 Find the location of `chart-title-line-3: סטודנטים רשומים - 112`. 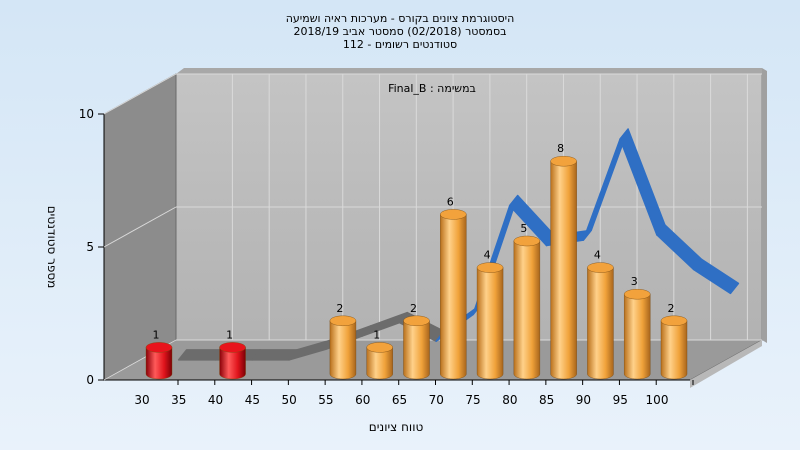

chart-title-line-3: סטודנטים רשומים - 112 is located at coordinates (400, 44).